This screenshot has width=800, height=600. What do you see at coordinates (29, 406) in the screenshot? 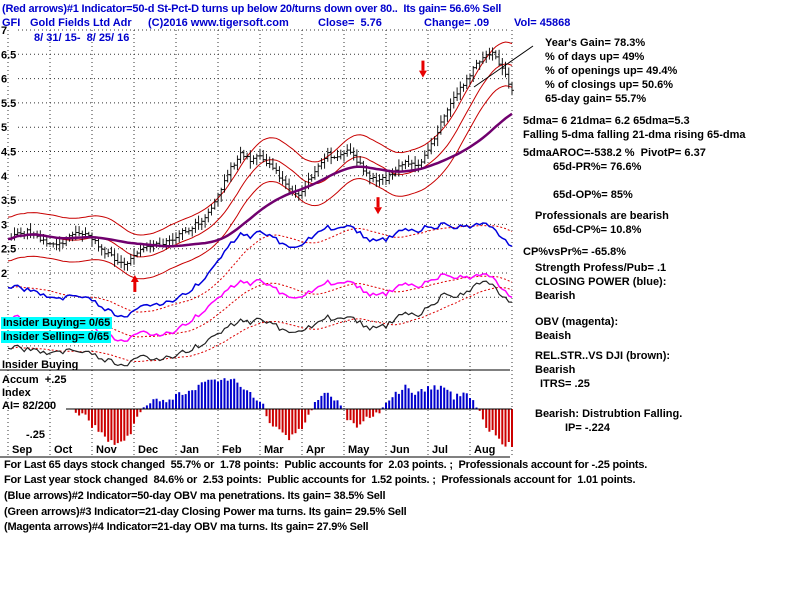
I see `accum-index-value: AI= 82/200` at bounding box center [29, 406].